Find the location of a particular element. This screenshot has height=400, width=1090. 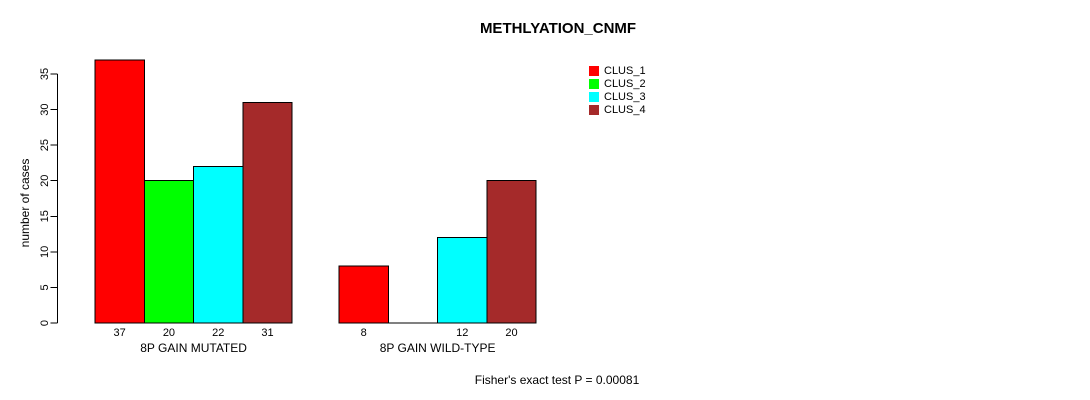

x-axis-group-label: 8P GAIN MUTATED is located at coordinates (193, 348).